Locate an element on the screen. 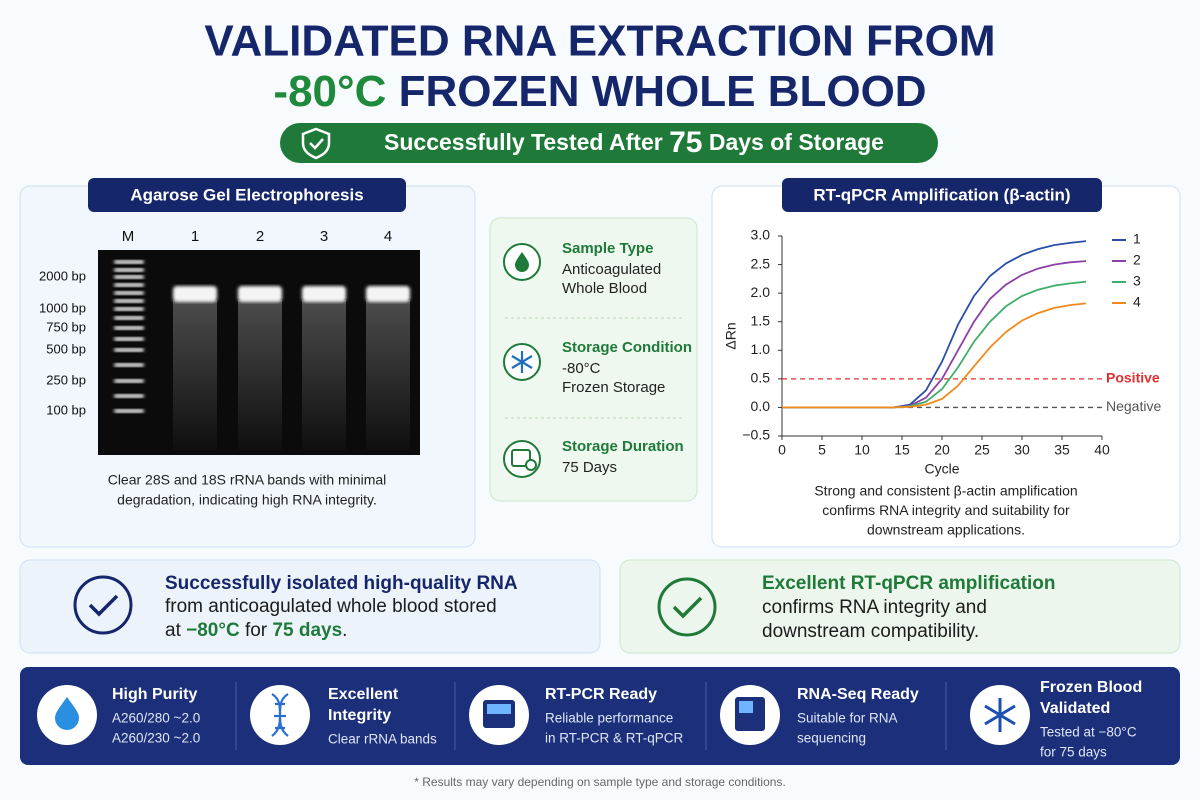 This screenshot has width=1200, height=800. y-tick-label: 1.5 is located at coordinates (761, 320).